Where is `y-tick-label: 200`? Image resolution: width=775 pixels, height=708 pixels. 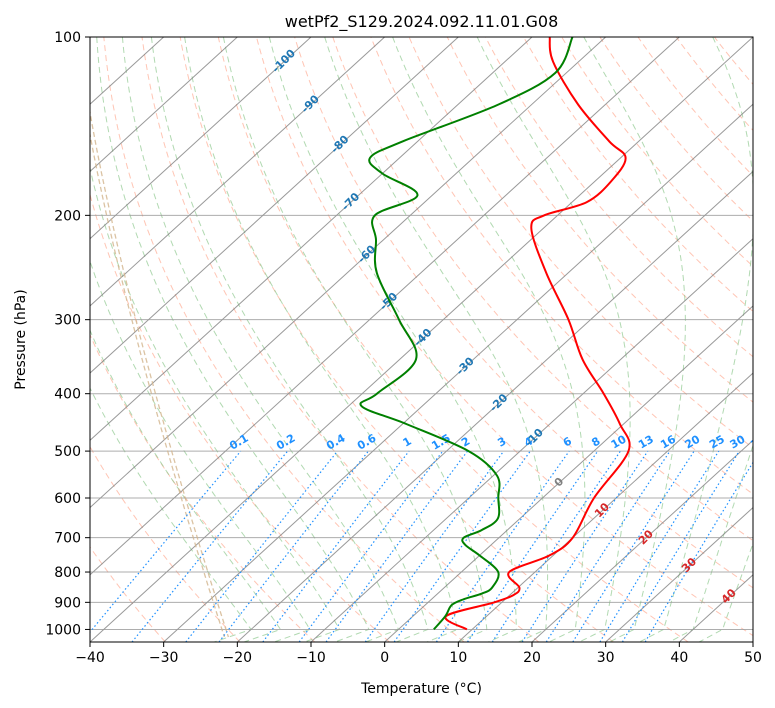
y-tick-label: 200 is located at coordinates (67, 216).